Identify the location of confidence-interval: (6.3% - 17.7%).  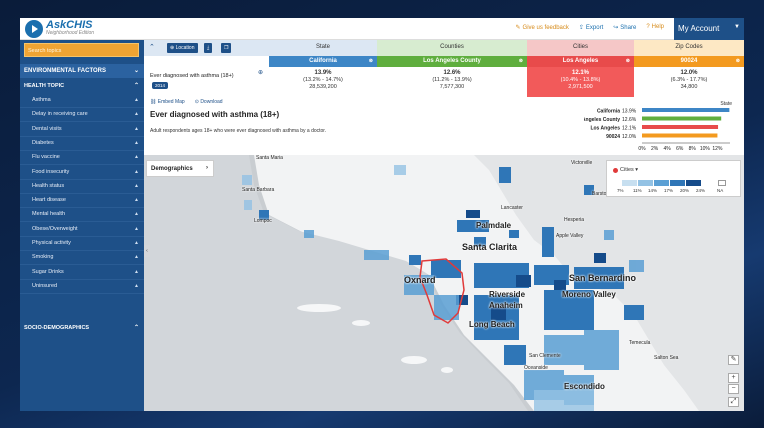
(689, 80).